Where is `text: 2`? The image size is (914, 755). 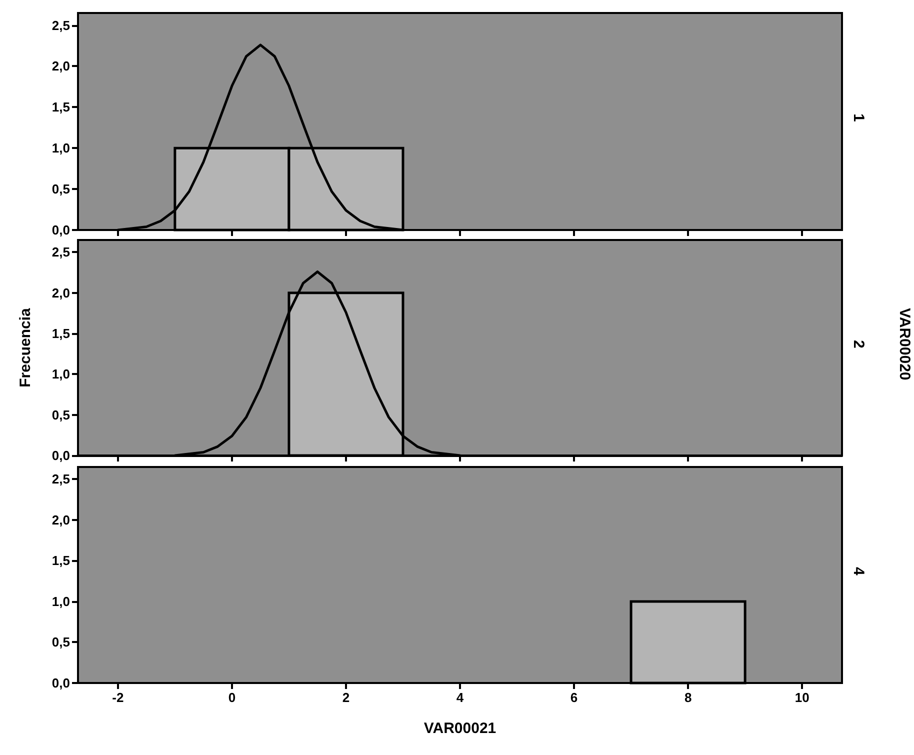
text: 2 is located at coordinates (858, 344).